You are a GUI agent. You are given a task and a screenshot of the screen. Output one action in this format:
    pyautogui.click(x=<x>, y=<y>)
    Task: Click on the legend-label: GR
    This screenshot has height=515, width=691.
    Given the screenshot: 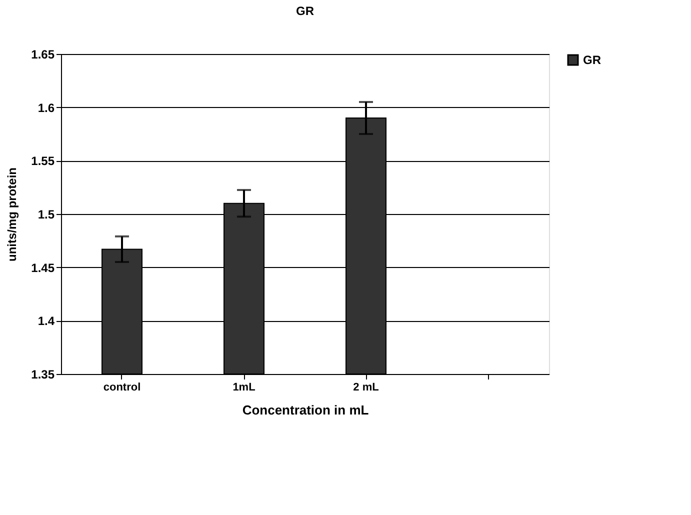 What is the action you would take?
    pyautogui.click(x=592, y=60)
    